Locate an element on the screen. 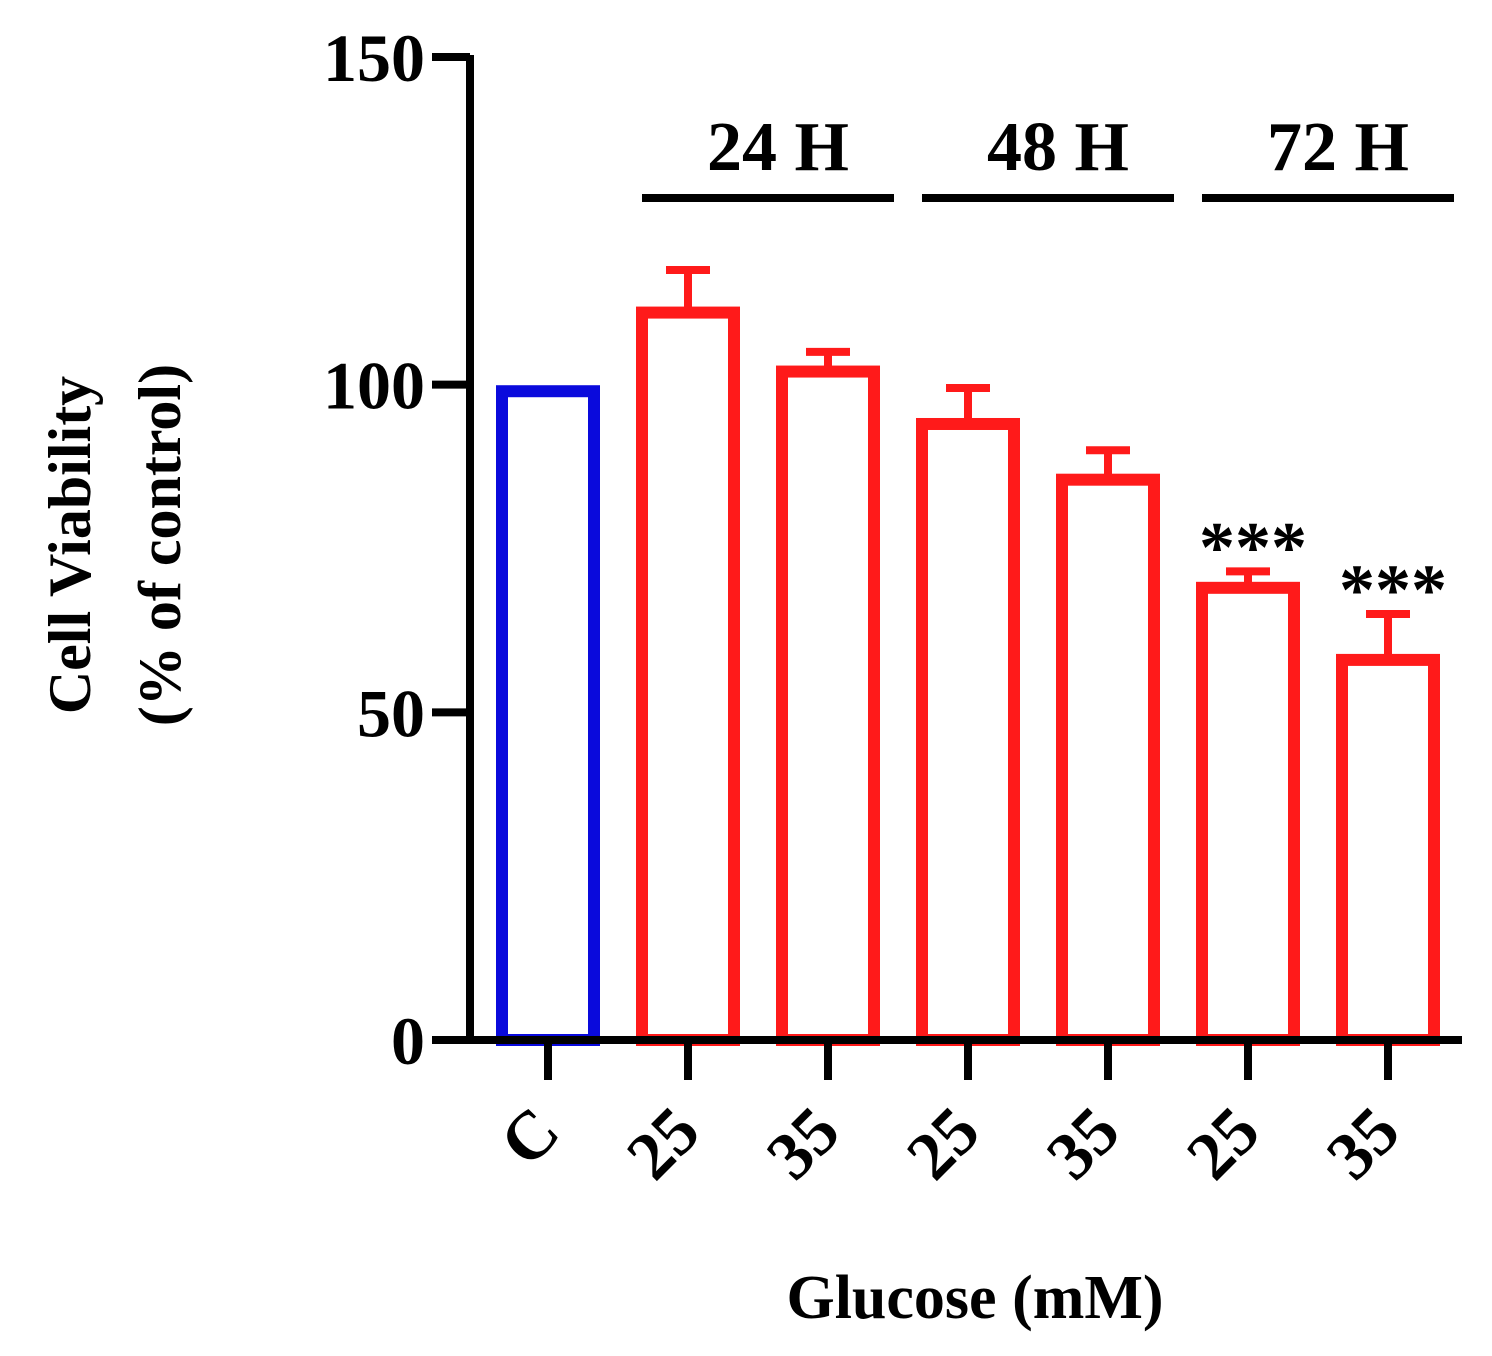 Image resolution: width=1492 pixels, height=1356 pixels. y-tick-label-2: 100 is located at coordinates (374, 386).